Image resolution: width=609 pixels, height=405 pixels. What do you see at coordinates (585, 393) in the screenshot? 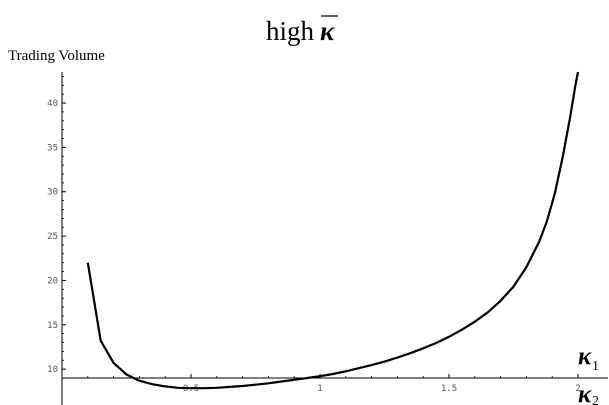
I see `x-label-denominator-symbol: κ` at bounding box center [585, 393].